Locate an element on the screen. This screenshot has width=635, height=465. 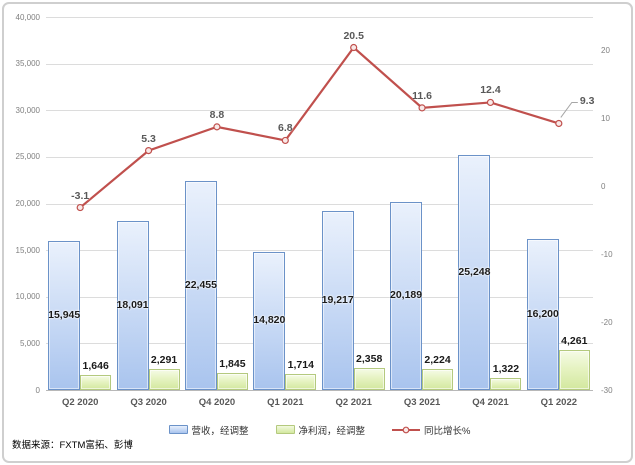
x-axis-category-label: Q2 2021 is located at coordinates (353, 402).